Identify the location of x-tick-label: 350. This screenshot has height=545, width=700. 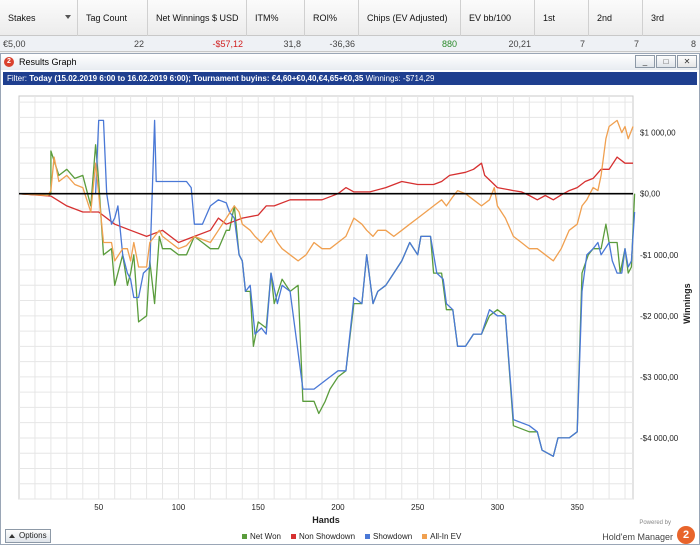
(578, 507).